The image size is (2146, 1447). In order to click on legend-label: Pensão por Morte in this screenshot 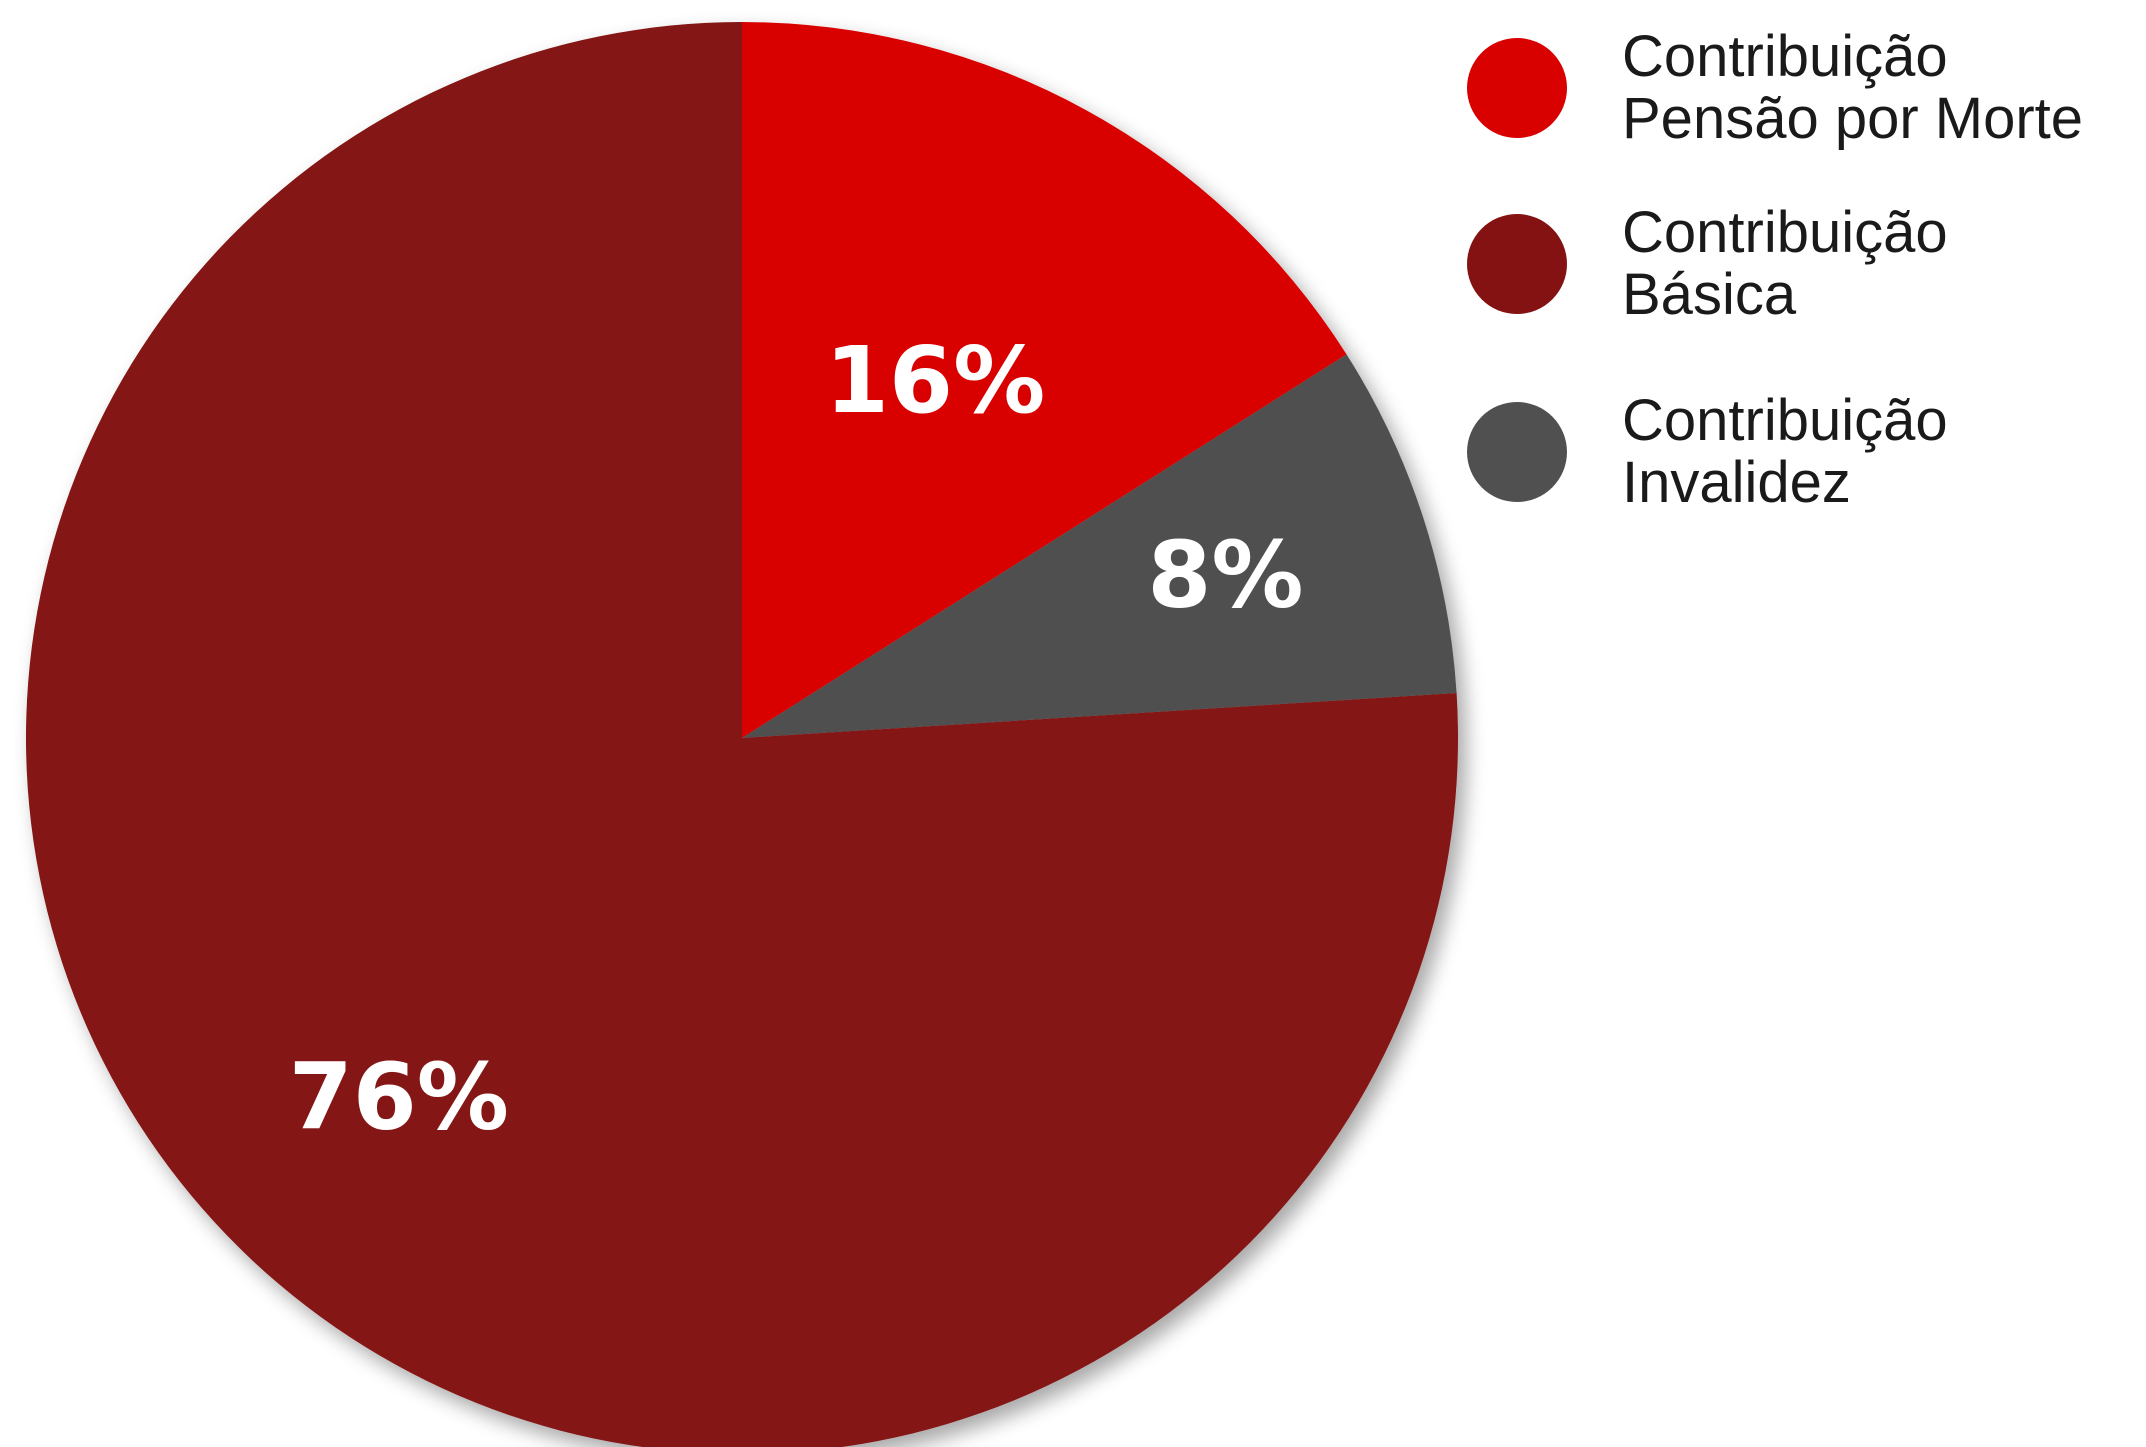, I will do `click(1852, 118)`.